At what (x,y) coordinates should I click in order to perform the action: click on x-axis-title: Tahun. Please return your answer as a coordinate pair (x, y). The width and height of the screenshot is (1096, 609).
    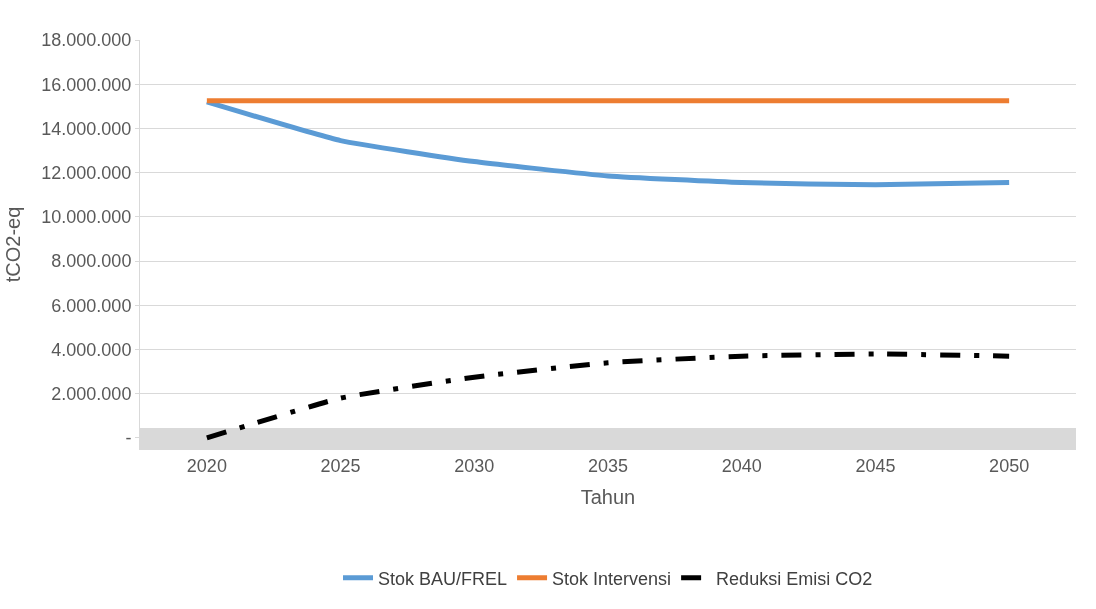
    Looking at the image, I should click on (608, 497).